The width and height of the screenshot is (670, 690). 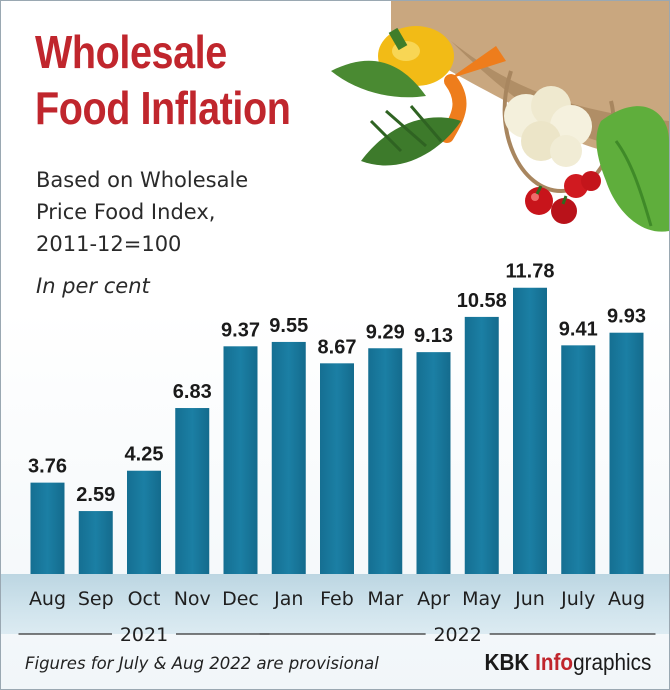 What do you see at coordinates (509, 662) in the screenshot?
I see `brand-part-1: KBK` at bounding box center [509, 662].